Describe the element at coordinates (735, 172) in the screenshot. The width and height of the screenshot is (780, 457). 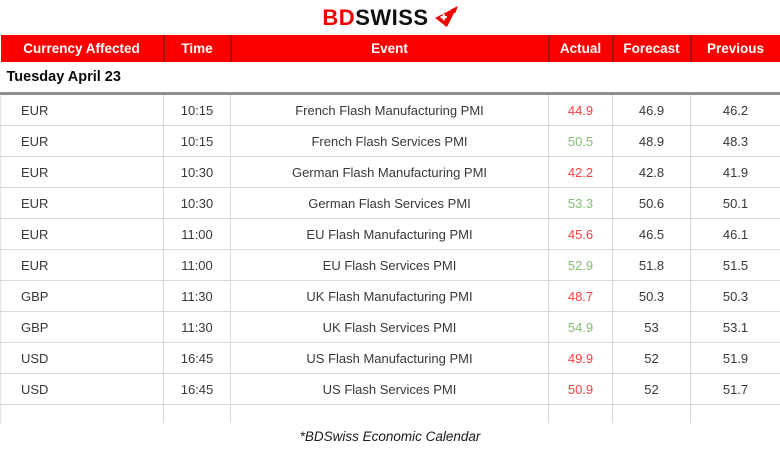
I see `cell-previous: 41.9` at that location.